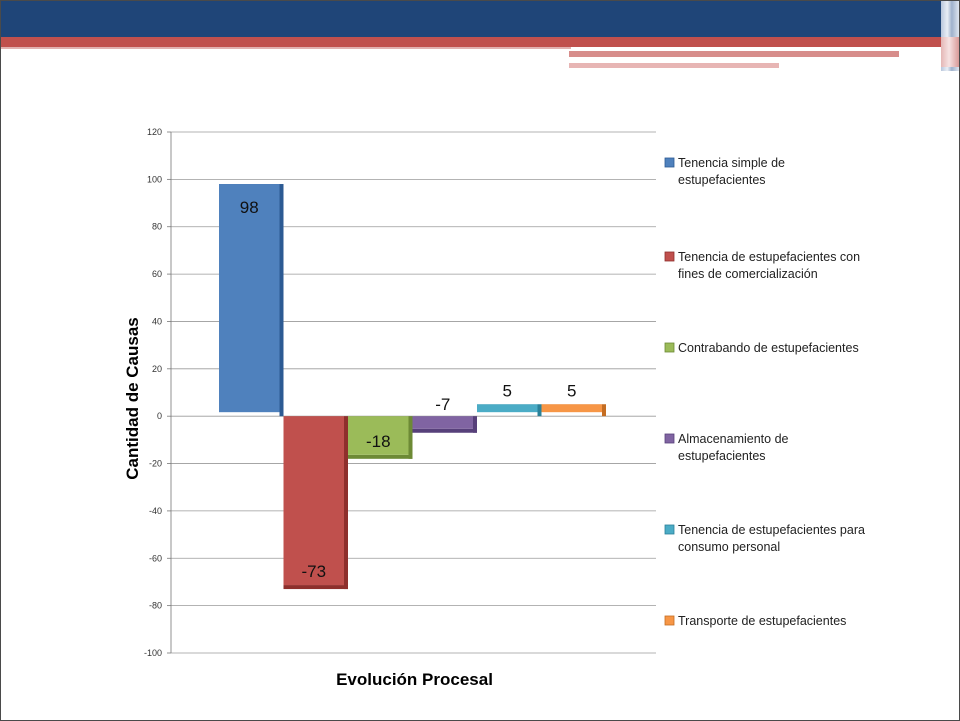  What do you see at coordinates (154, 179) in the screenshot?
I see `y-tick-label: 100` at bounding box center [154, 179].